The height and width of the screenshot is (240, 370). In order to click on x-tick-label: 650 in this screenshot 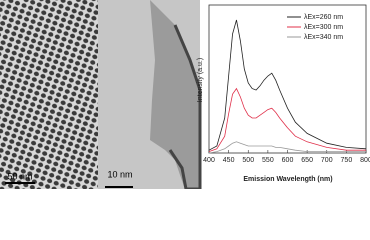, I will do `click(307, 160)`.